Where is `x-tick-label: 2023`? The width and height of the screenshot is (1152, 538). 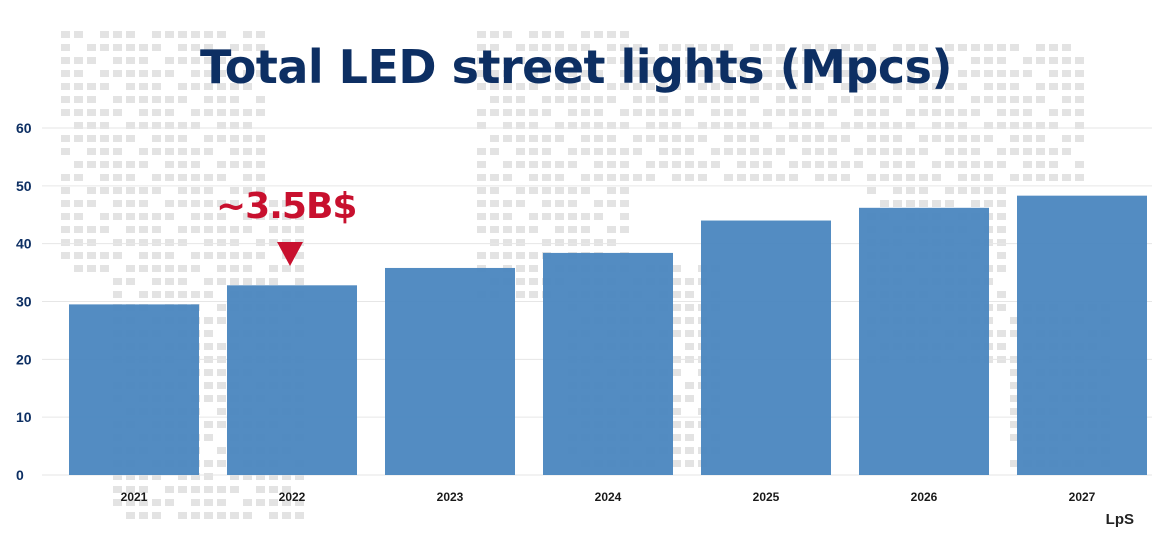 x-tick-label: 2023 is located at coordinates (450, 497).